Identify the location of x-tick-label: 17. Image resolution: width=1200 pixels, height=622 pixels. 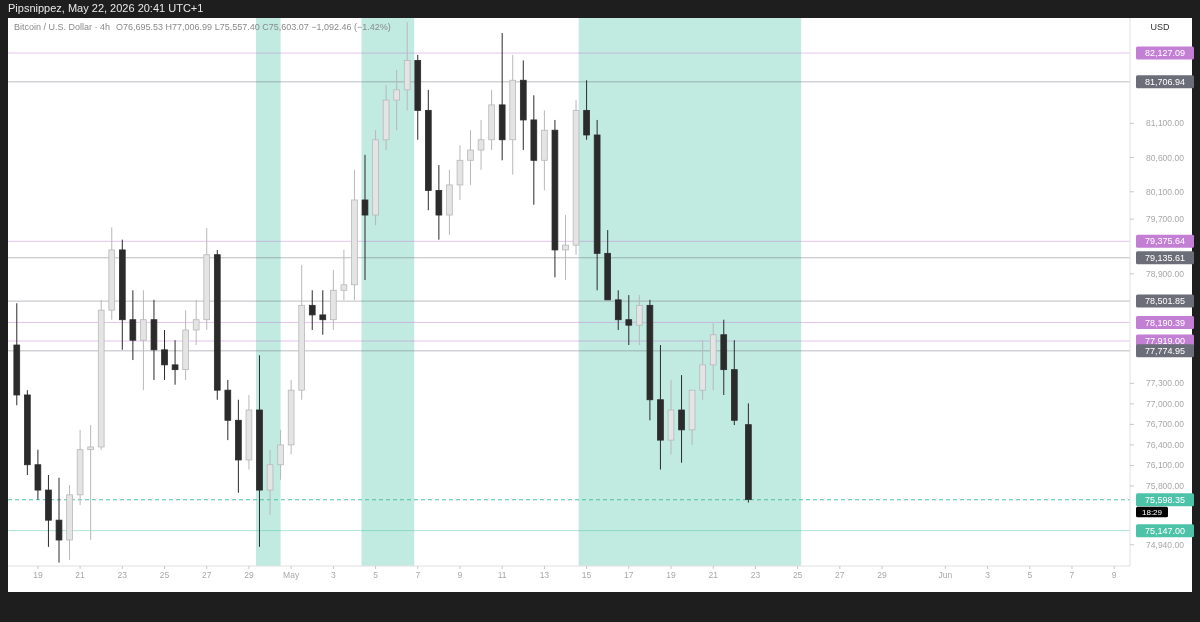
(629, 575).